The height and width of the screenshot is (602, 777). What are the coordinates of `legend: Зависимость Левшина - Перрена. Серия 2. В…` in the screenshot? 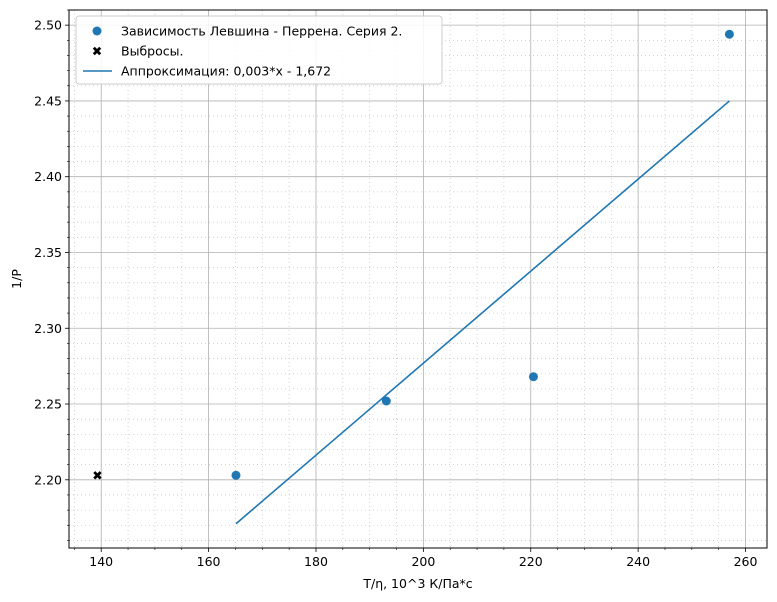 It's located at (259, 50).